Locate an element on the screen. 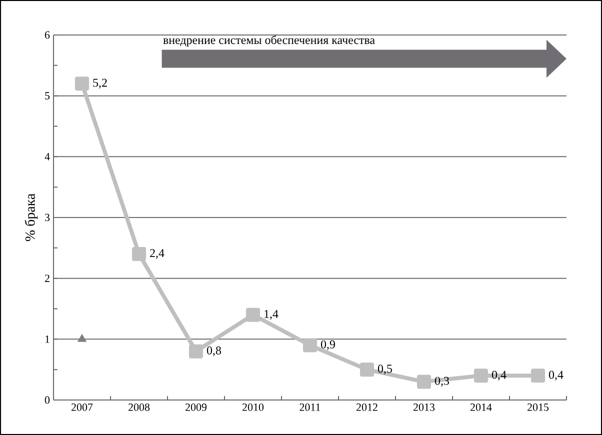 This screenshot has height=435, width=602. x-tick-label: 2012 is located at coordinates (367, 407).